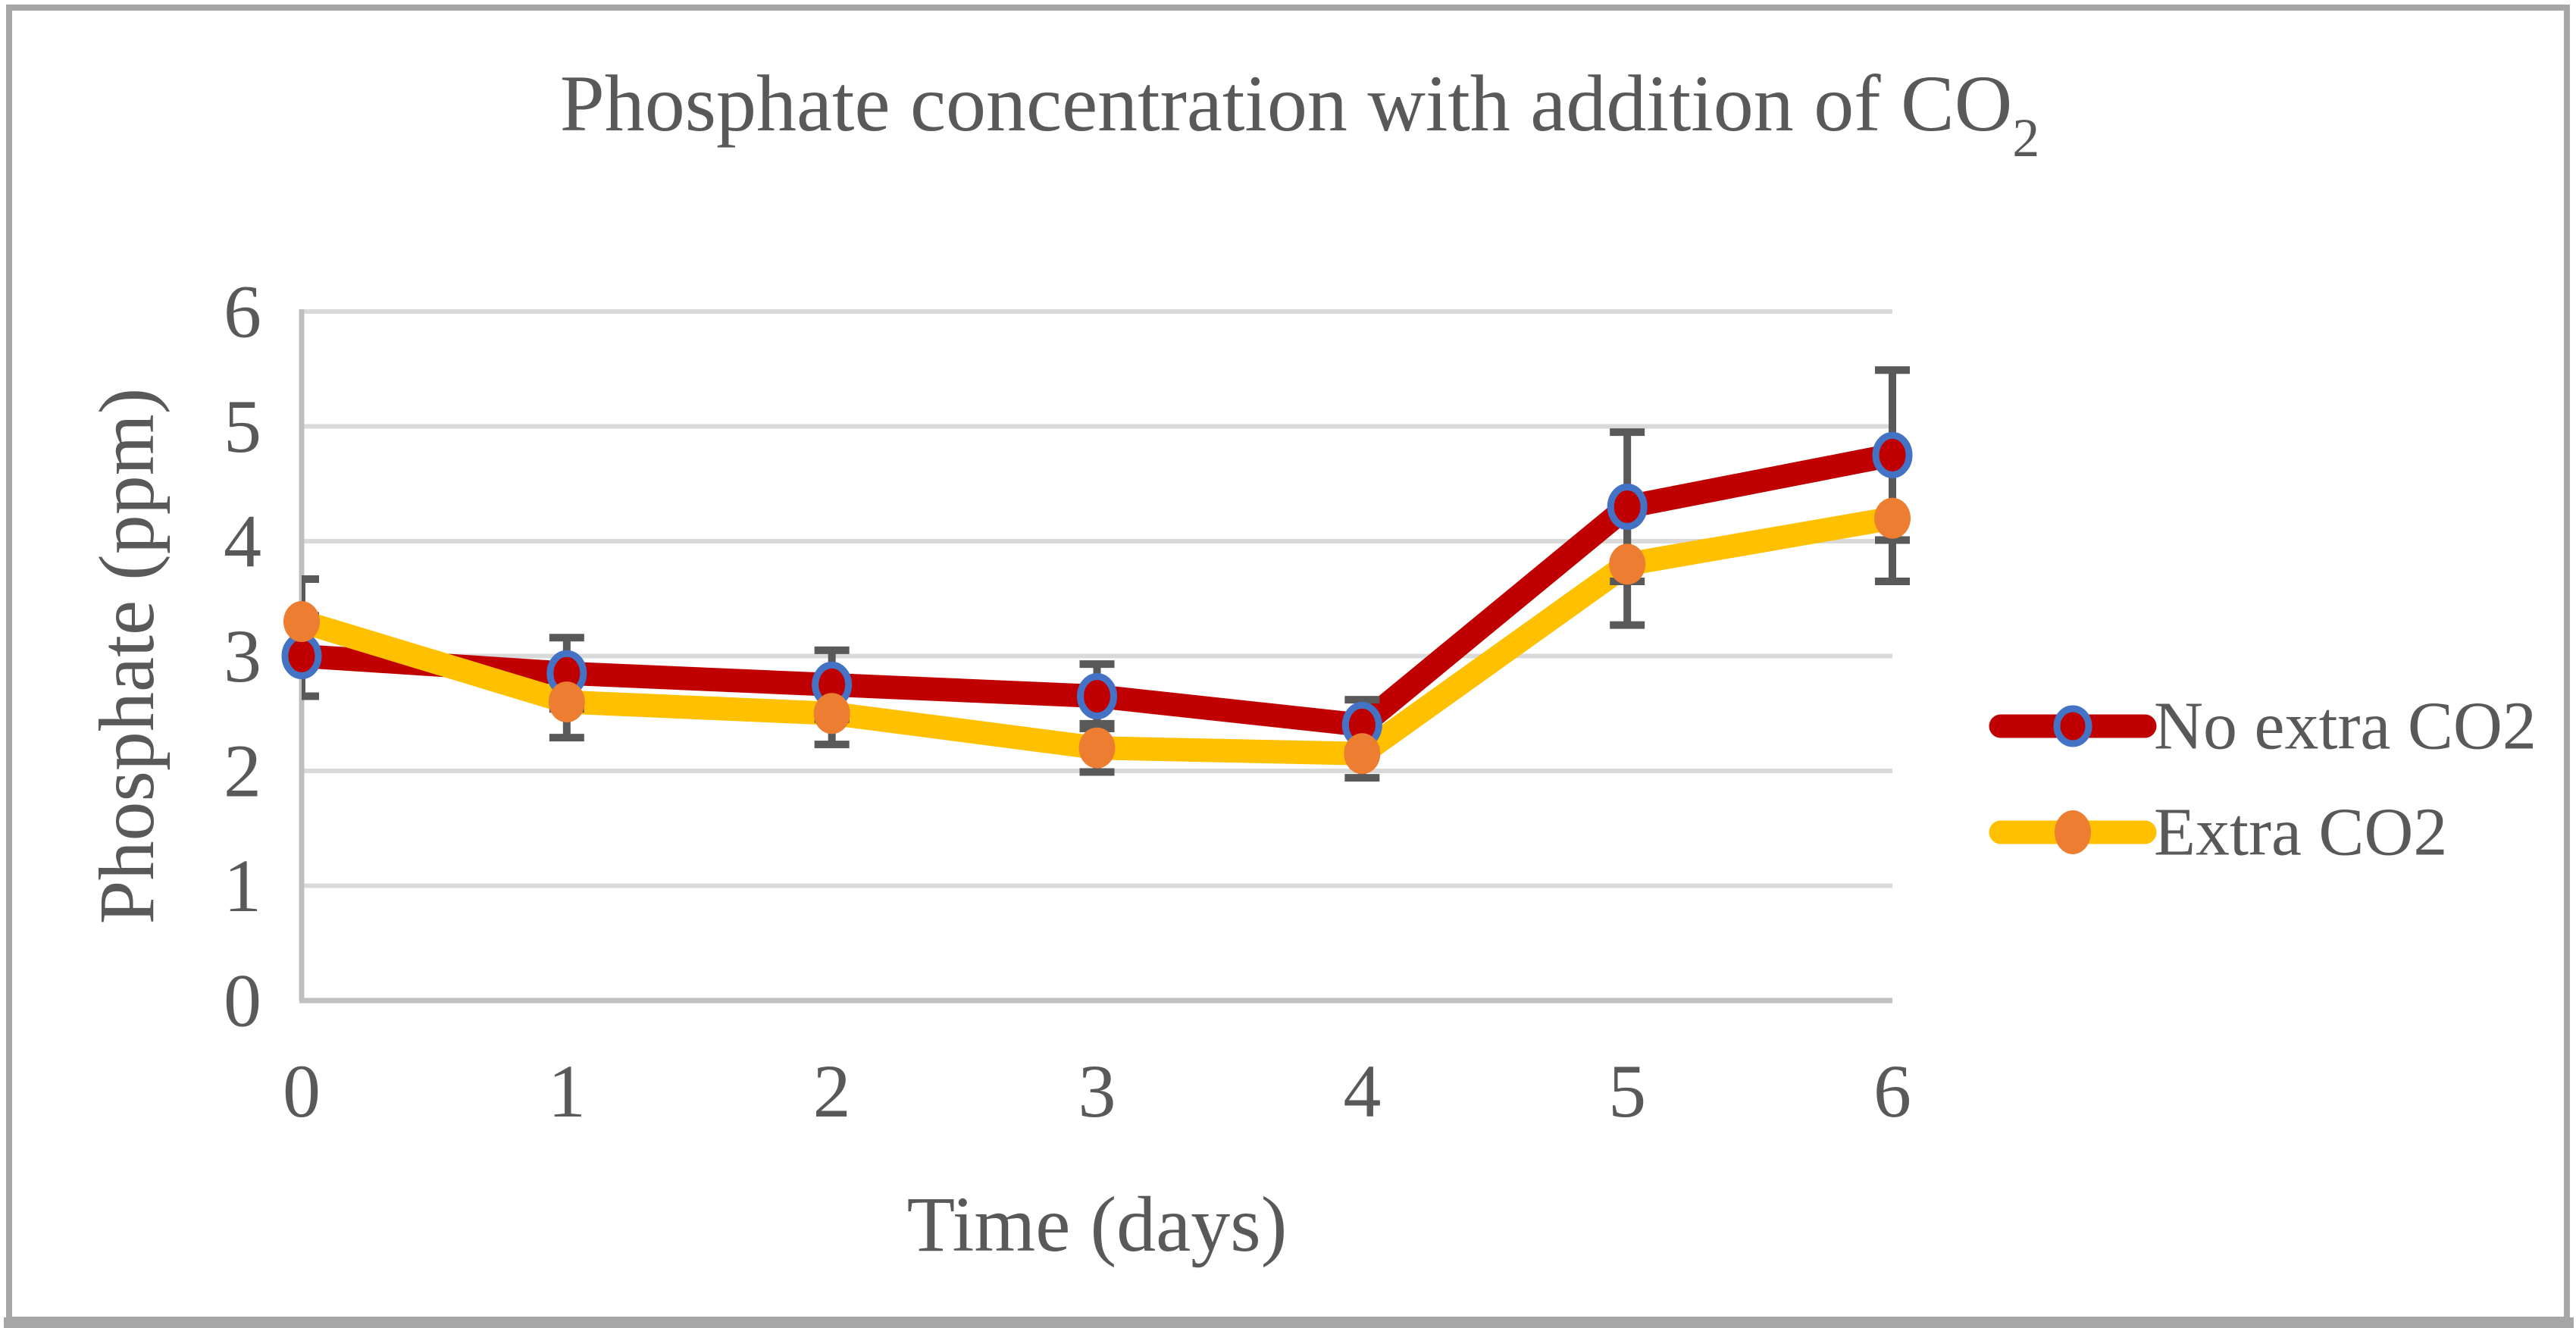 This screenshot has height=1328, width=2576. Describe the element at coordinates (2263, 779) in the screenshot. I see `legend: No extra CO2 Extra CO2` at that location.